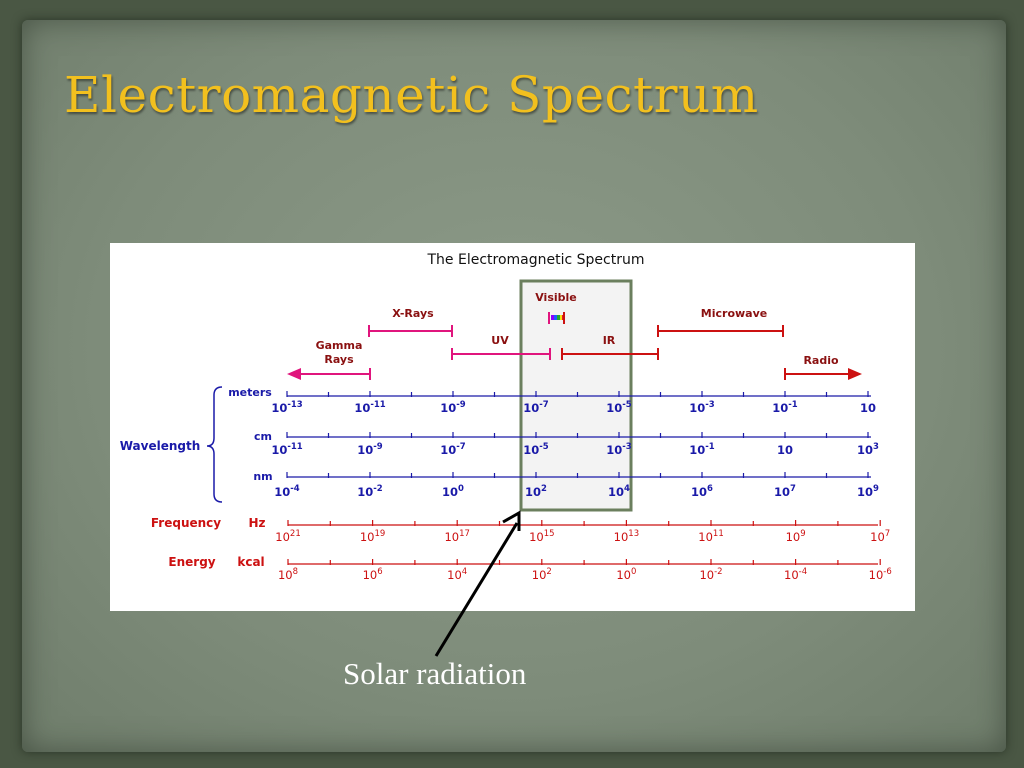 The image size is (1024, 768). What do you see at coordinates (855, 374) in the screenshot?
I see `band-radio-arrow` at bounding box center [855, 374].